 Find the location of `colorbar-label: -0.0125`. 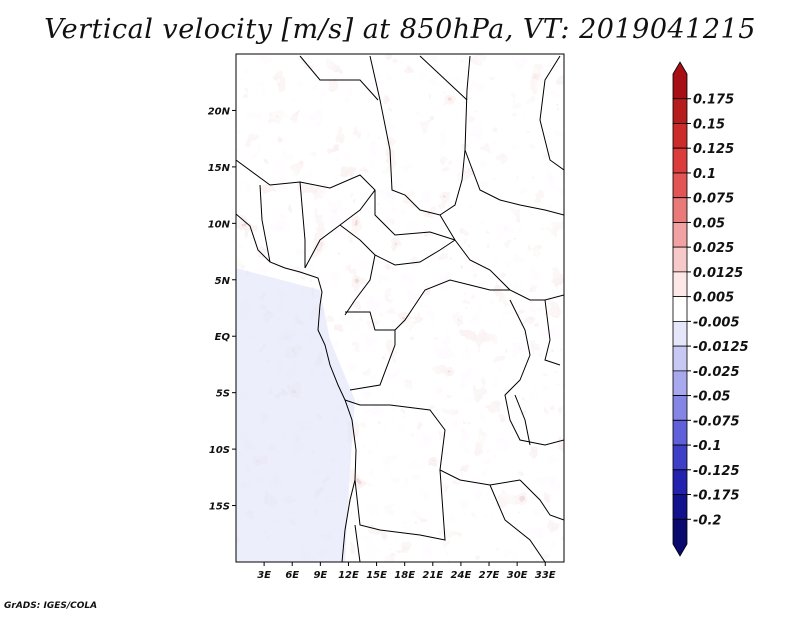

colorbar-label: -0.0125 is located at coordinates (721, 347).